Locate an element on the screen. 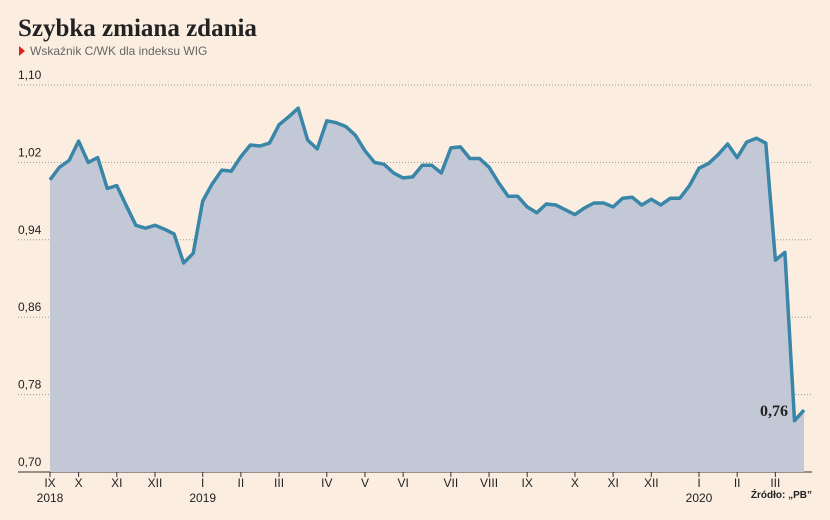 The width and height of the screenshot is (830, 520). subtitle-marker is located at coordinates (22, 51).